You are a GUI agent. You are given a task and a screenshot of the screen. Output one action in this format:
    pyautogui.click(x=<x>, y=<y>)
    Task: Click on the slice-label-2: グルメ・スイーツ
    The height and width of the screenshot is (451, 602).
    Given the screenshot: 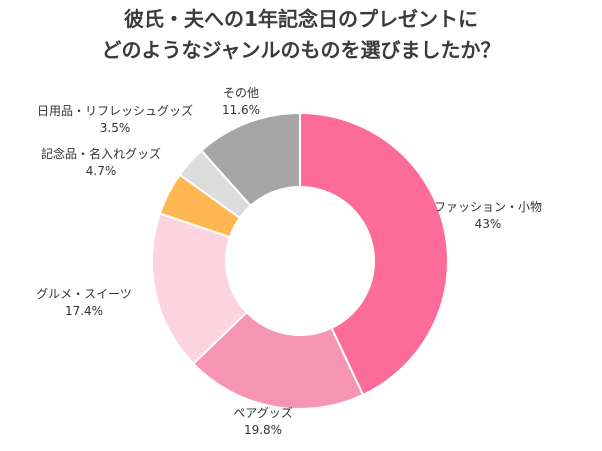 What is the action you would take?
    pyautogui.click(x=84, y=294)
    